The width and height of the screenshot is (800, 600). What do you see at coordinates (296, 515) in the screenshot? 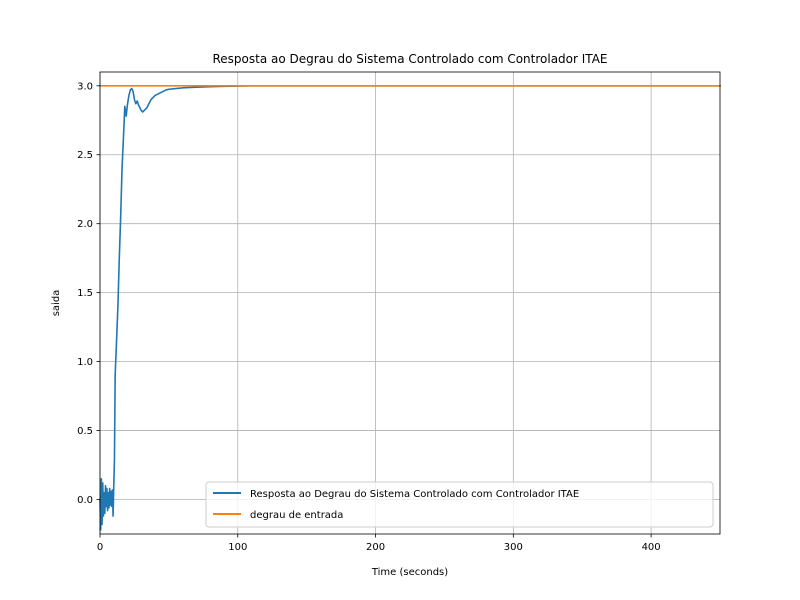
I see `legend-label-input: degrau de entrada` at bounding box center [296, 515].